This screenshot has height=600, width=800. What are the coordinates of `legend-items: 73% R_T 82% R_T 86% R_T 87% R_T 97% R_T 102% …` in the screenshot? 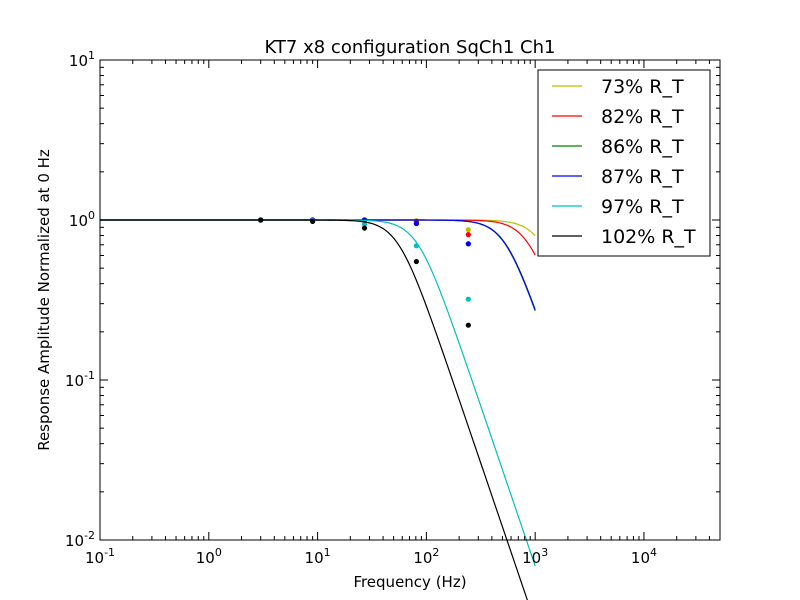 It's located at (624, 162).